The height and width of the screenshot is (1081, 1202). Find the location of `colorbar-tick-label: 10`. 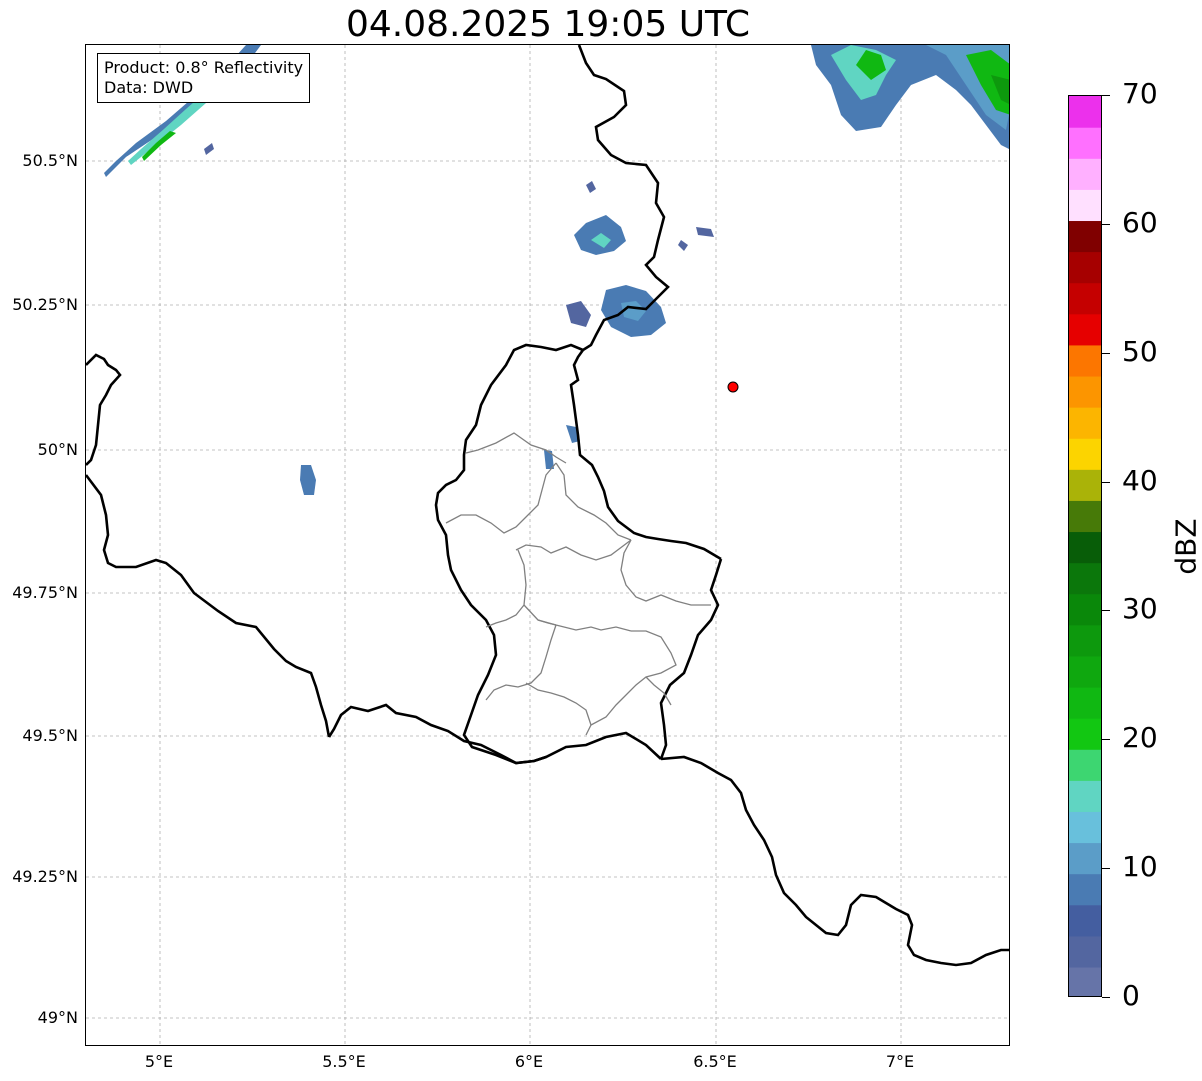

colorbar-tick-label: 10 is located at coordinates (1140, 867).